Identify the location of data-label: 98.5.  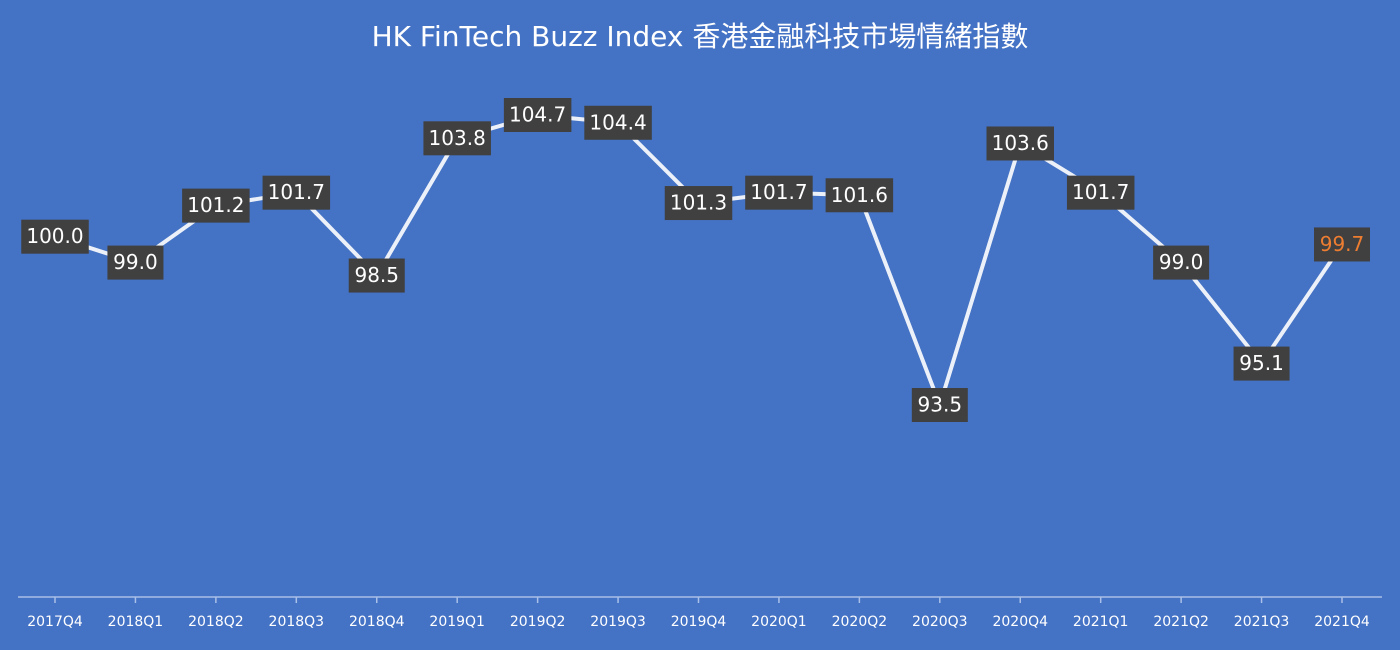
(376, 275).